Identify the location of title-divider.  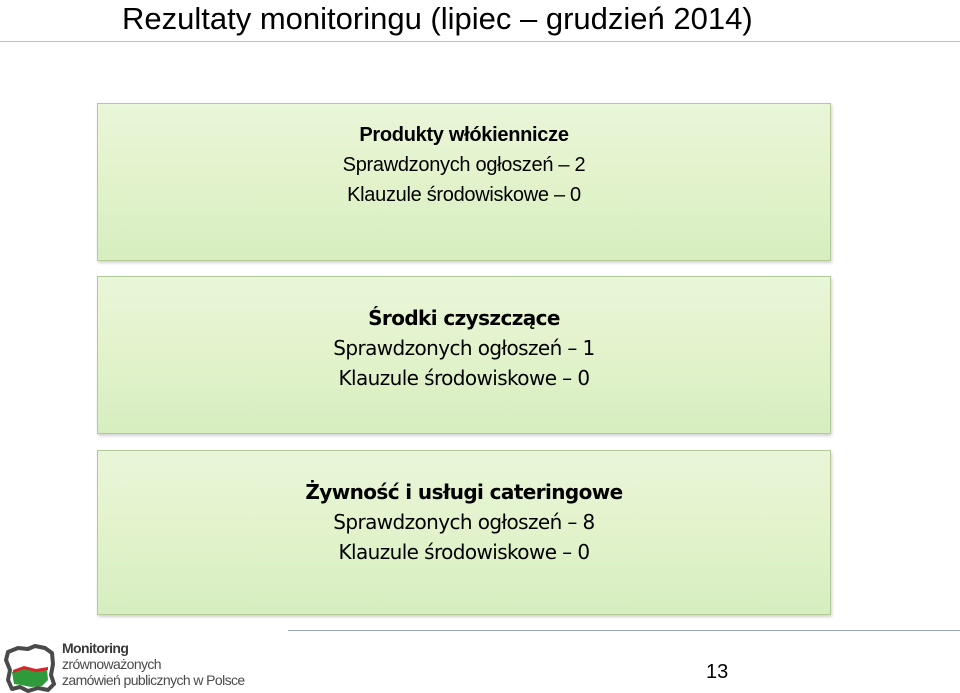
(480, 41).